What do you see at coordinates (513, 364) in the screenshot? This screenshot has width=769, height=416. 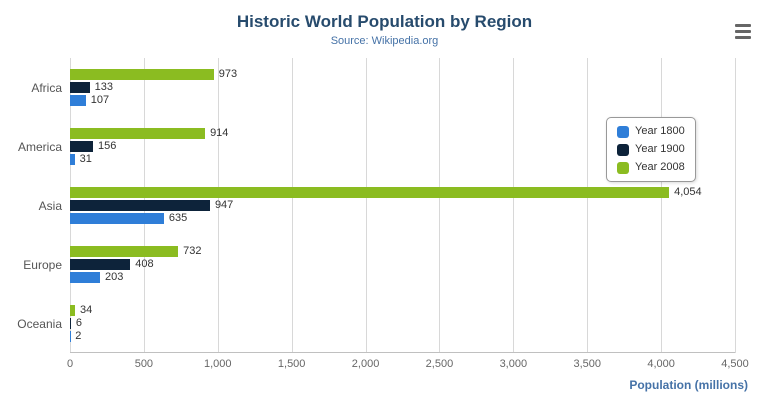 I see `x-tick-label: 3,000` at bounding box center [513, 364].